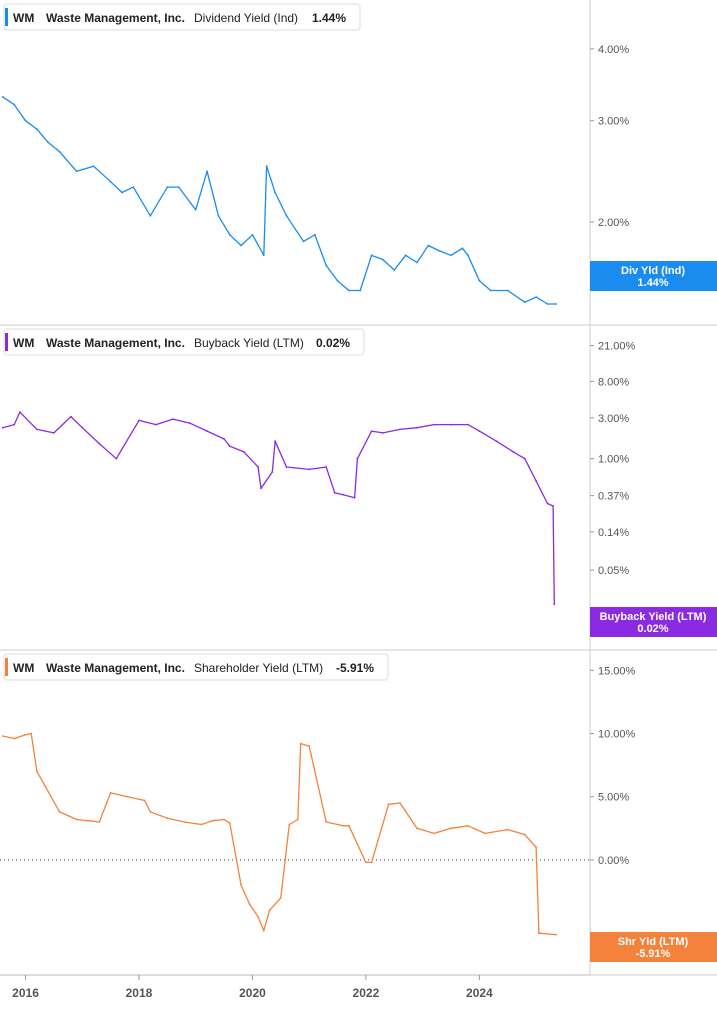  What do you see at coordinates (613, 122) in the screenshot?
I see `y-tick-label: 3.00%` at bounding box center [613, 122].